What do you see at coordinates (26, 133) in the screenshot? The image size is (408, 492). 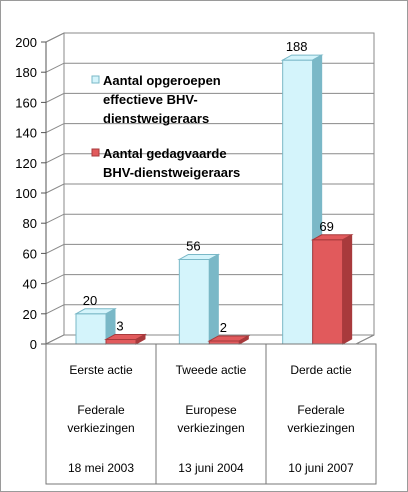 I see `y-tick-label: 140` at bounding box center [26, 133].